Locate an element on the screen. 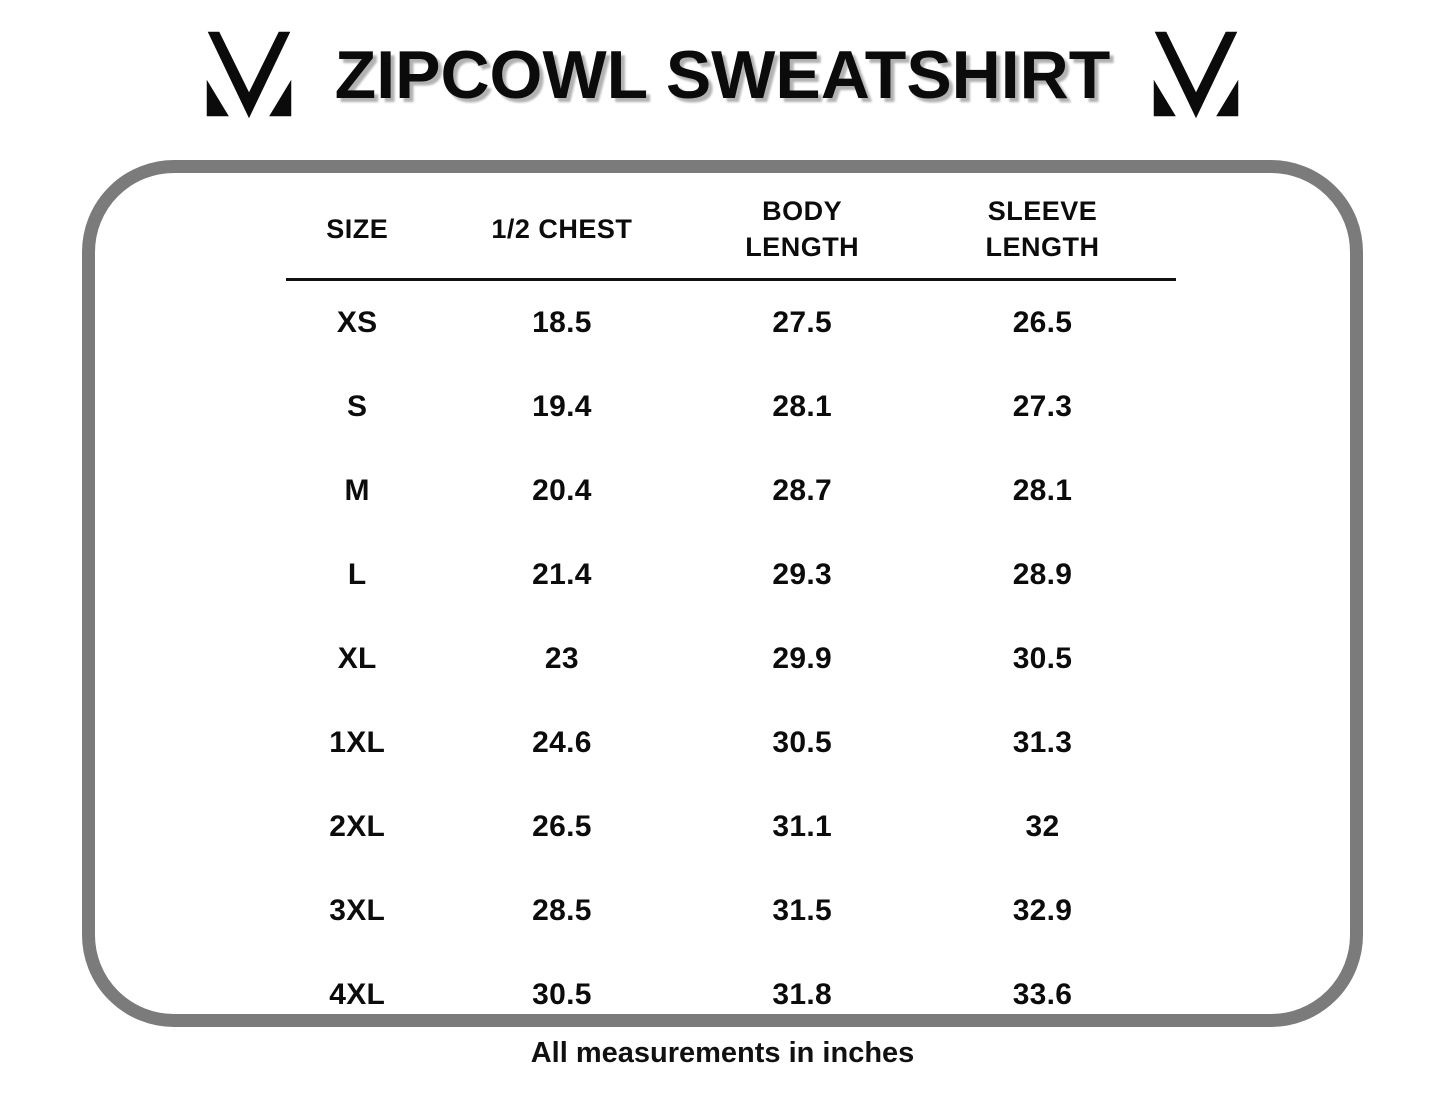 This screenshot has height=1116, width=1445. column-header-body-length: BODY LENGTH is located at coordinates (802, 229).